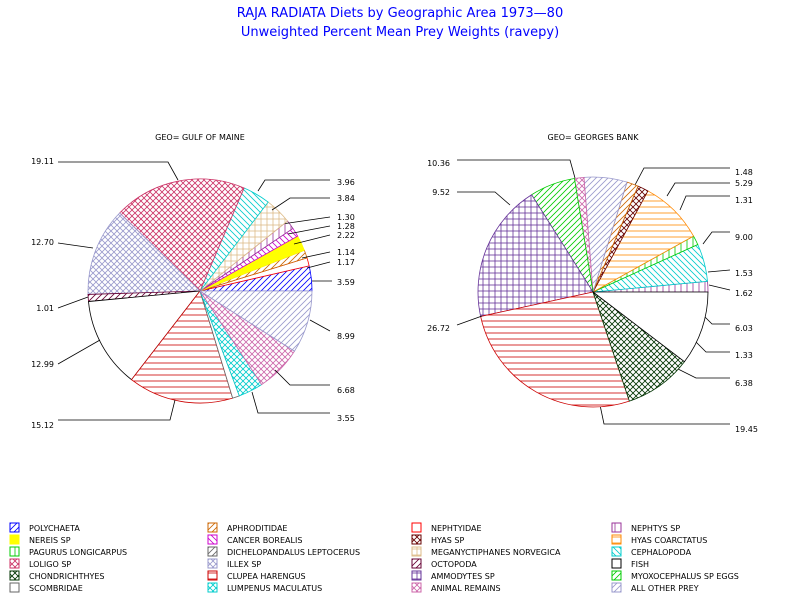 The image size is (800, 604). Describe the element at coordinates (346, 390) in the screenshot. I see `slice-value-label: 6.68` at that location.